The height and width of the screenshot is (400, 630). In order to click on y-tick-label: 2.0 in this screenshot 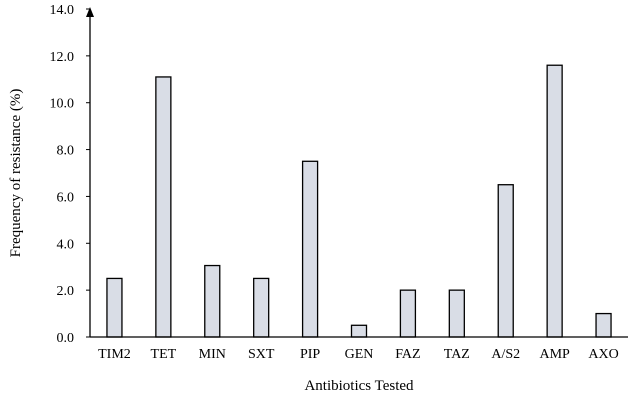, I will do `click(66, 291)`.